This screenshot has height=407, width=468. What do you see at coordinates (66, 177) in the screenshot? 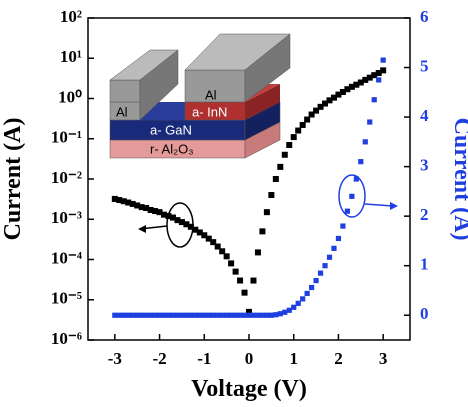
I see `y-tick-label: 10⁻²` at bounding box center [66, 177].